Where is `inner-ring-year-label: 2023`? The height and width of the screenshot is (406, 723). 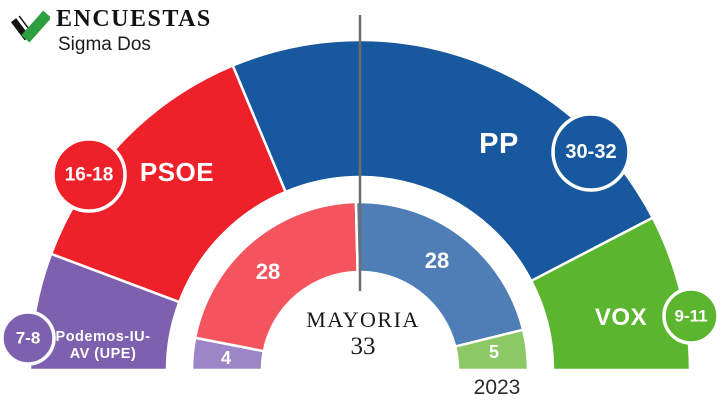
inner-ring-year-label: 2023 is located at coordinates (497, 387).